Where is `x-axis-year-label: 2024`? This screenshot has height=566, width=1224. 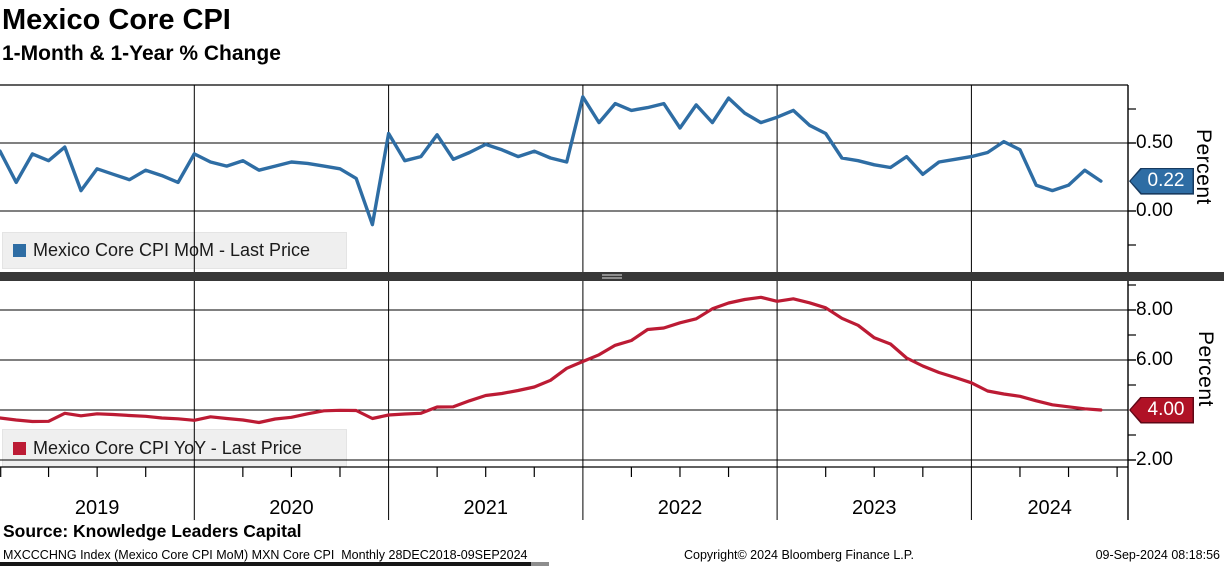
x-axis-year-label: 2024 is located at coordinates (1049, 508).